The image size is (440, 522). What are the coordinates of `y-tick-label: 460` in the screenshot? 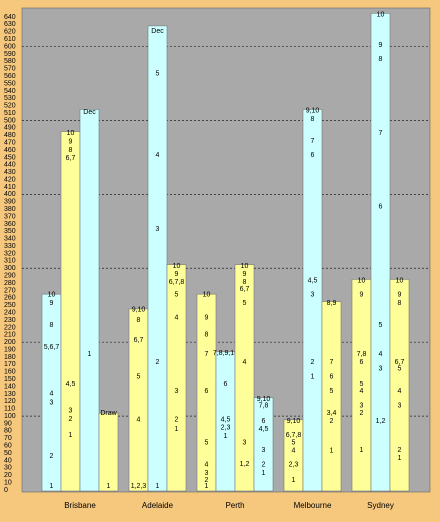 It's located at (10, 150).